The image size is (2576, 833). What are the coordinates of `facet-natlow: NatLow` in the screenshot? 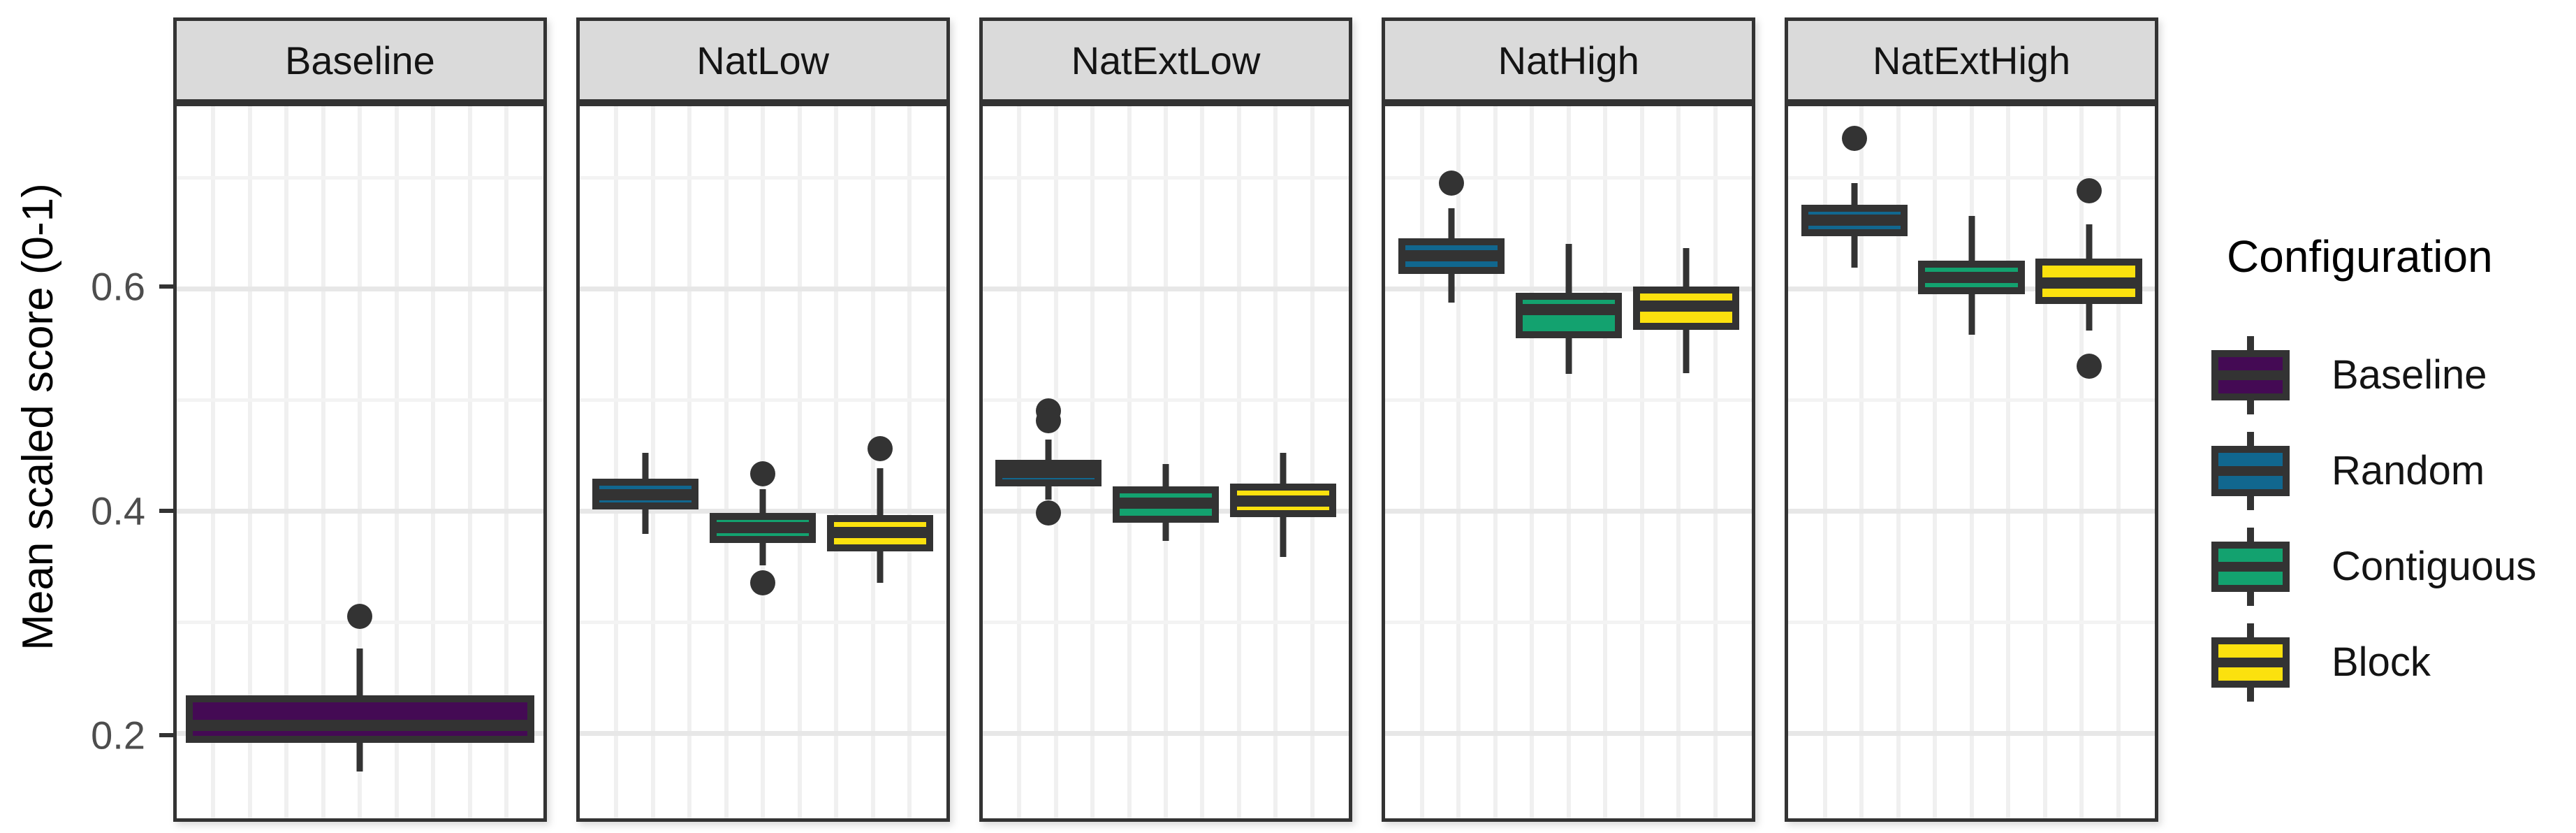 It's located at (763, 420).